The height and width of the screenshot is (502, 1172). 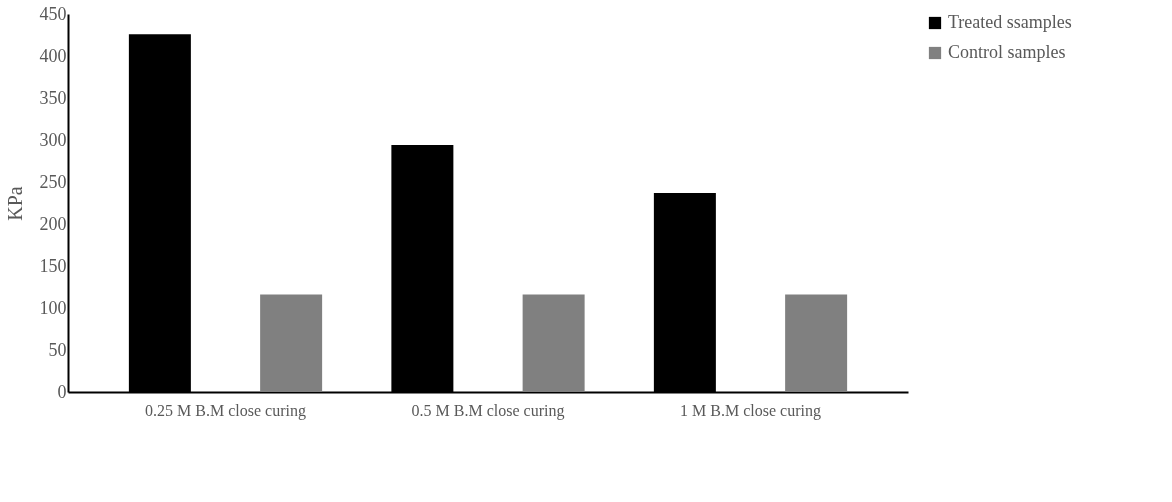 I want to click on y-tick-label: 250, so click(x=53, y=181).